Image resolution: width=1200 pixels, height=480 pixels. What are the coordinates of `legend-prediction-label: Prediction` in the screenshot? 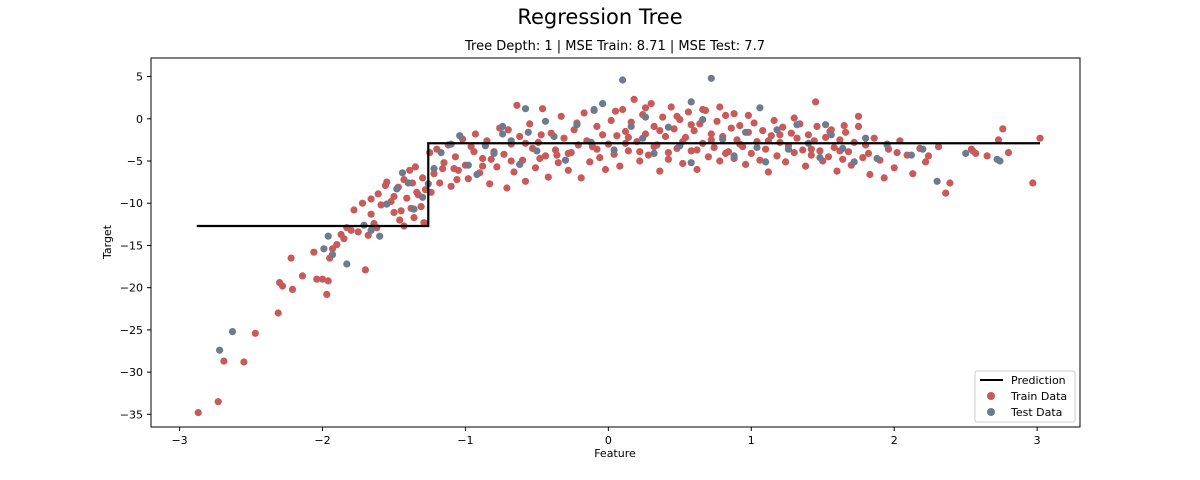 It's located at (1038, 380).